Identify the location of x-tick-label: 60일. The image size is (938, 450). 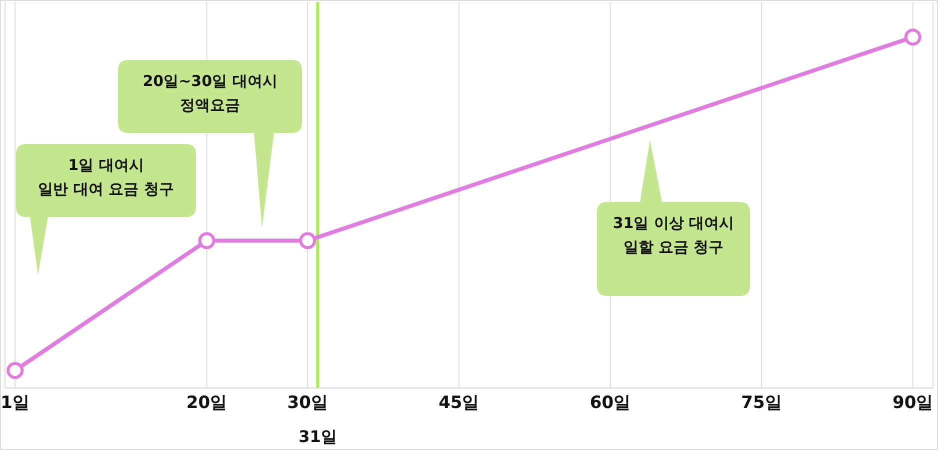
(610, 403).